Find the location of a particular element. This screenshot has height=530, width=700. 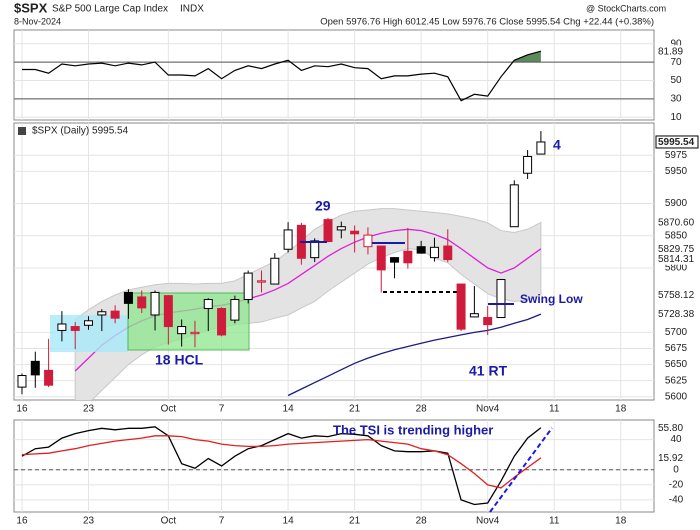

trend-line is located at coordinates (521, 470).